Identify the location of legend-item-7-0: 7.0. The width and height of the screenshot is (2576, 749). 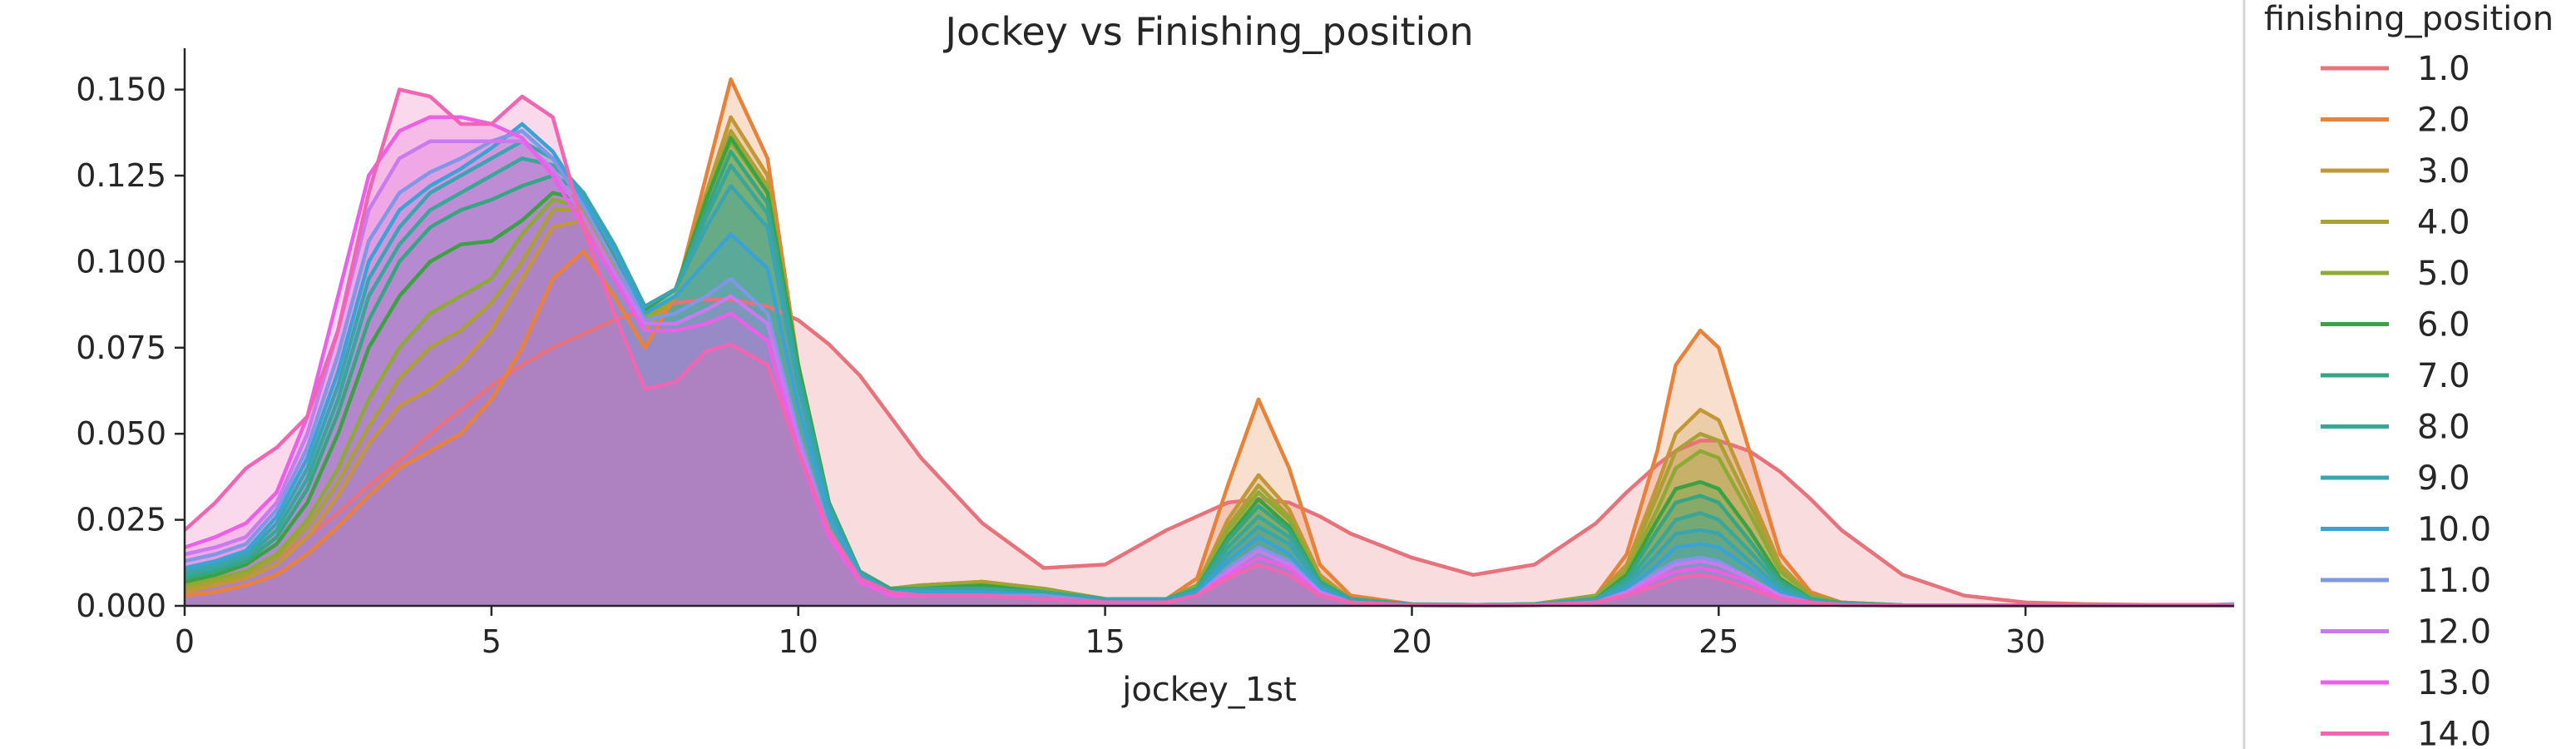
(2395, 376).